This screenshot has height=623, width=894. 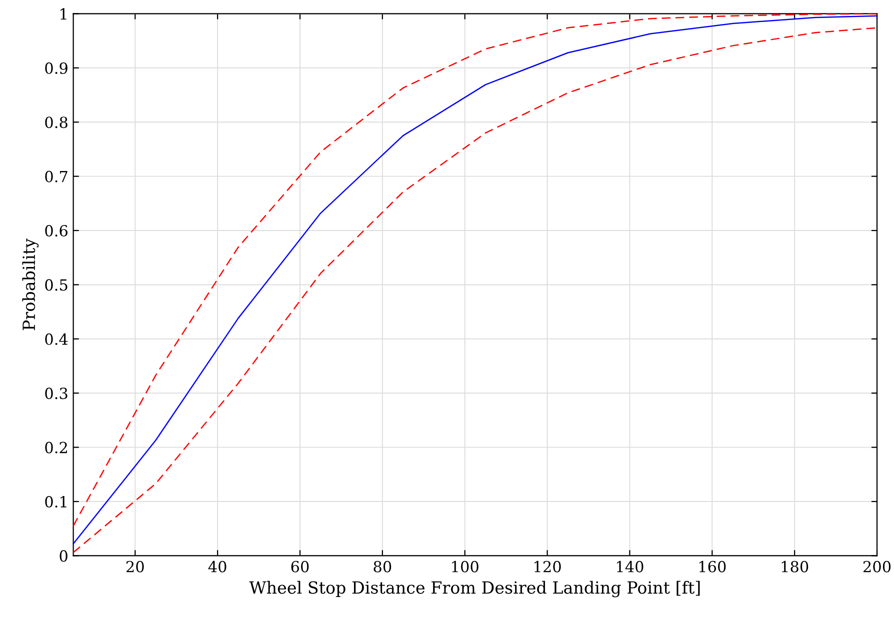 What do you see at coordinates (56, 339) in the screenshot?
I see `y-tick-label: 0.4` at bounding box center [56, 339].